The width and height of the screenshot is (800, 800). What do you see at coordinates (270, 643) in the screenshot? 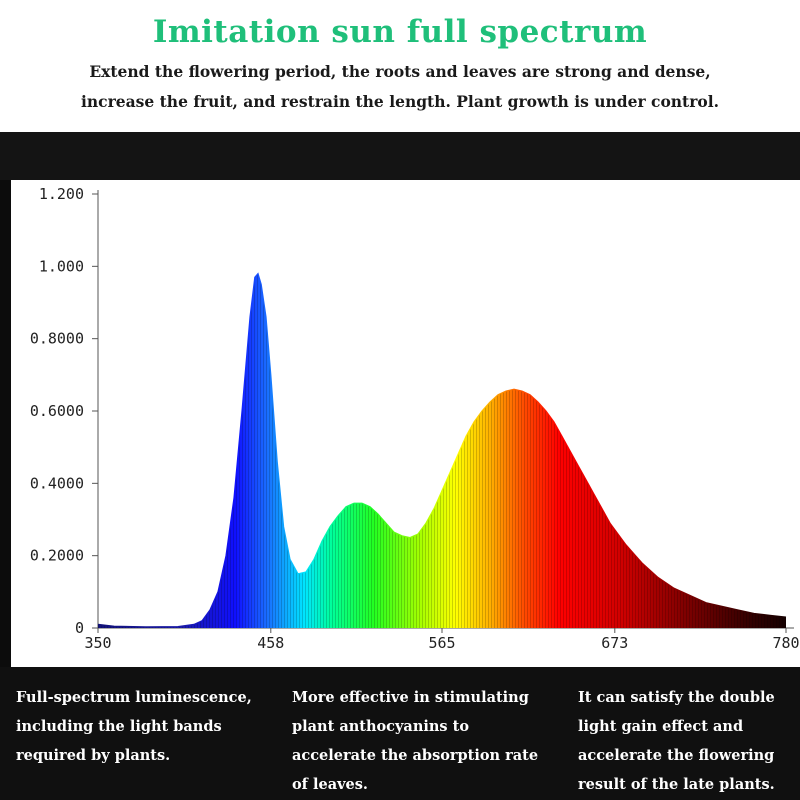
I see `x-tick-label: 458` at bounding box center [270, 643].